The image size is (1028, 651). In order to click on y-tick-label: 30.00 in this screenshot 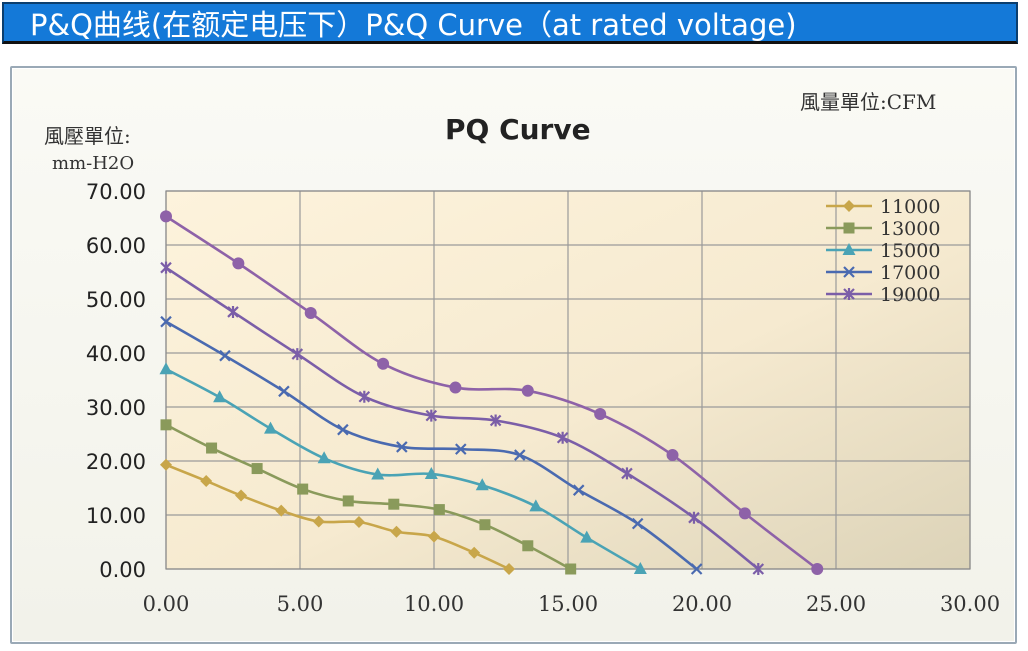, I will do `click(116, 408)`.